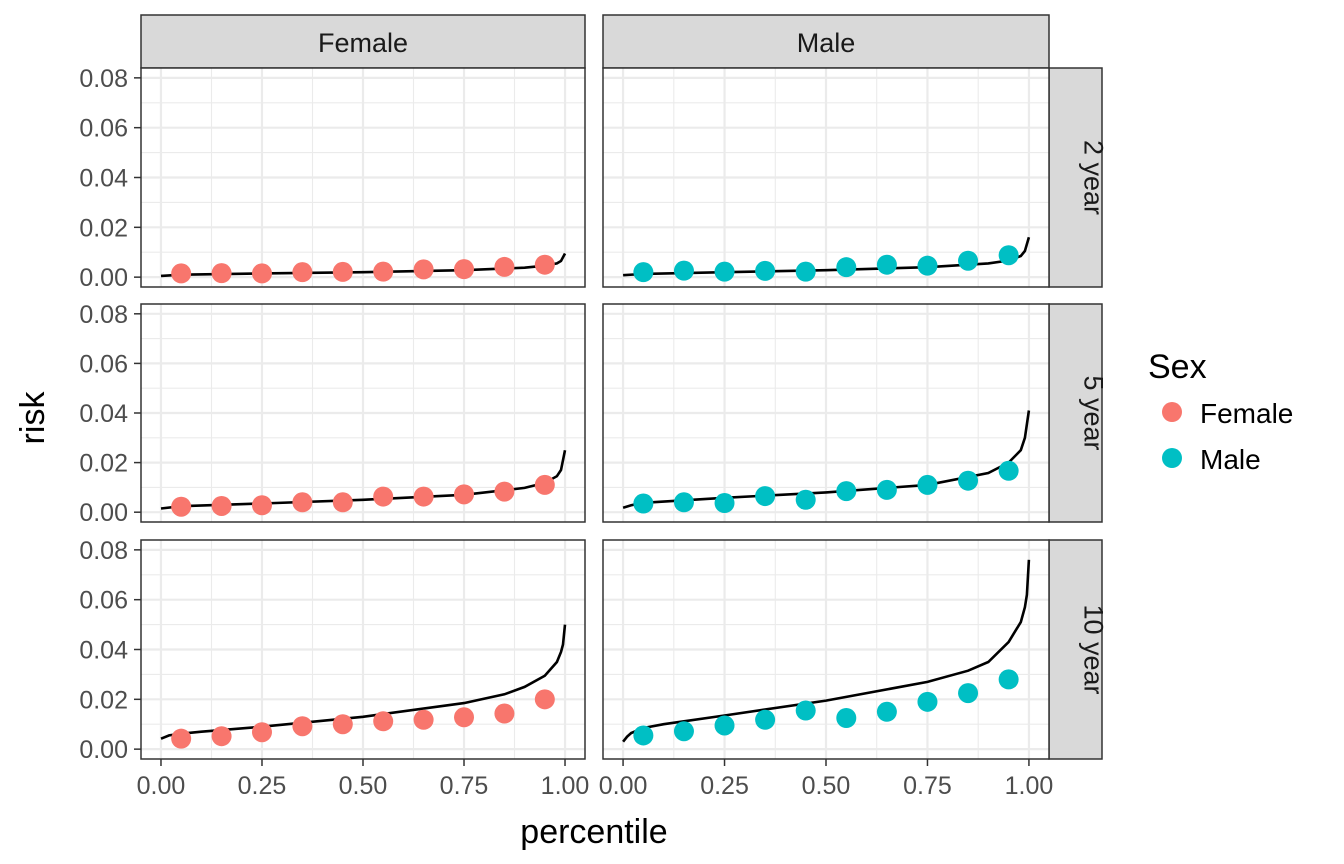  What do you see at coordinates (1094, 177) in the screenshot?
I see `strip-label-2-year: 2 year` at bounding box center [1094, 177].